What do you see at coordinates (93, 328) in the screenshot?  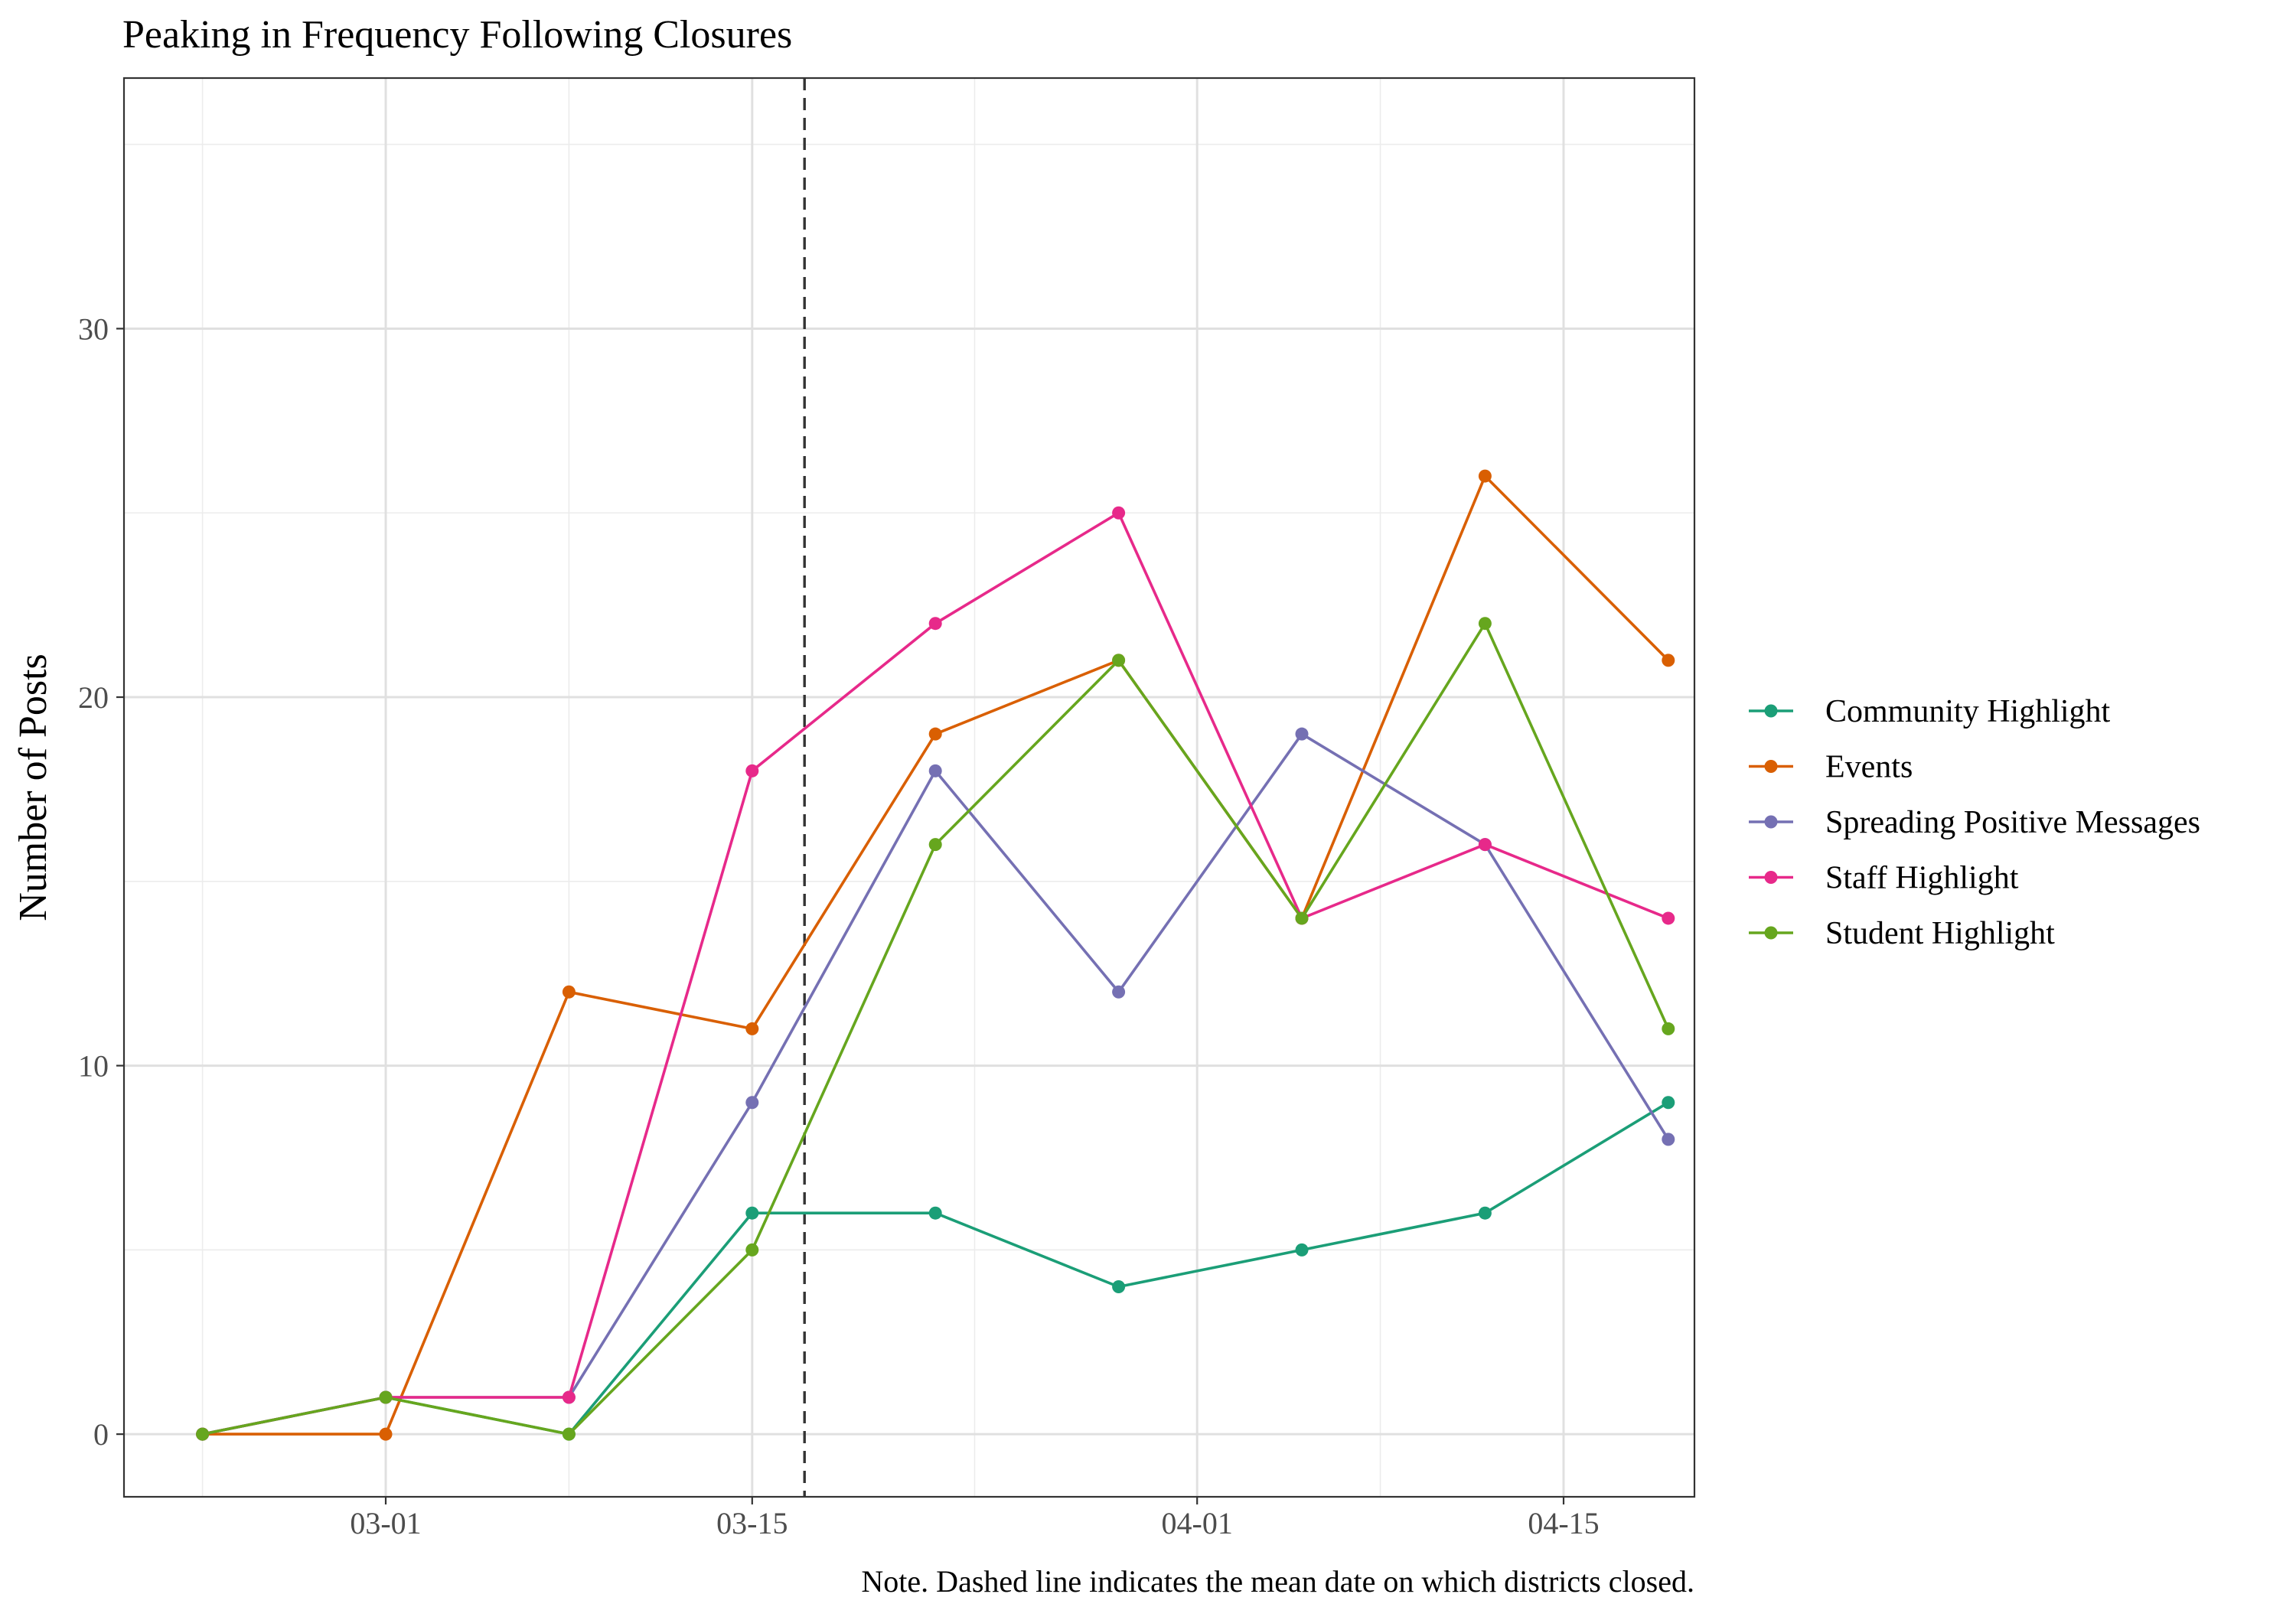 I see `y-tick-label: 30` at bounding box center [93, 328].